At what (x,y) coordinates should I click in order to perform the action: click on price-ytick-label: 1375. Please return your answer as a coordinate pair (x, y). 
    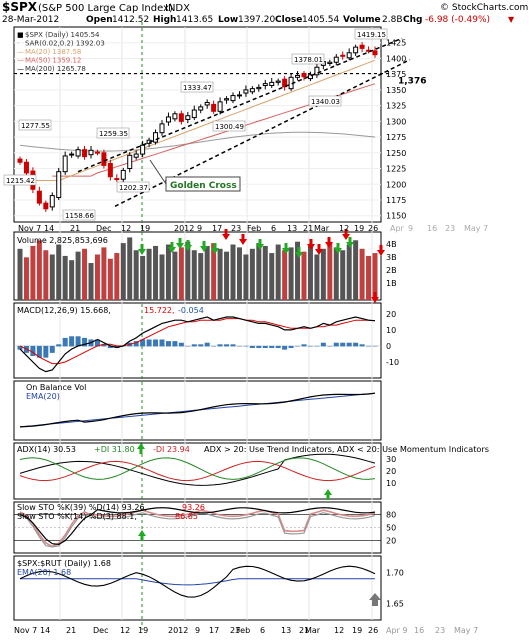
    Looking at the image, I should click on (396, 74).